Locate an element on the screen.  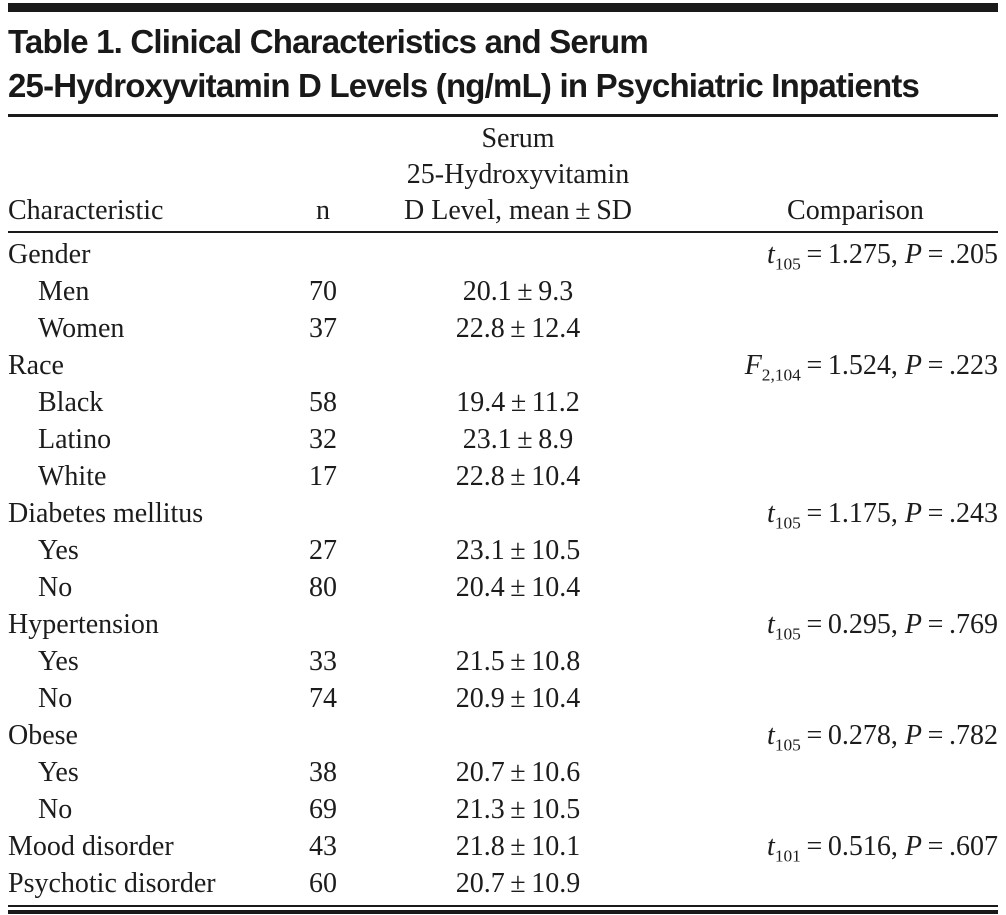
row-n: 33 is located at coordinates (323, 661).